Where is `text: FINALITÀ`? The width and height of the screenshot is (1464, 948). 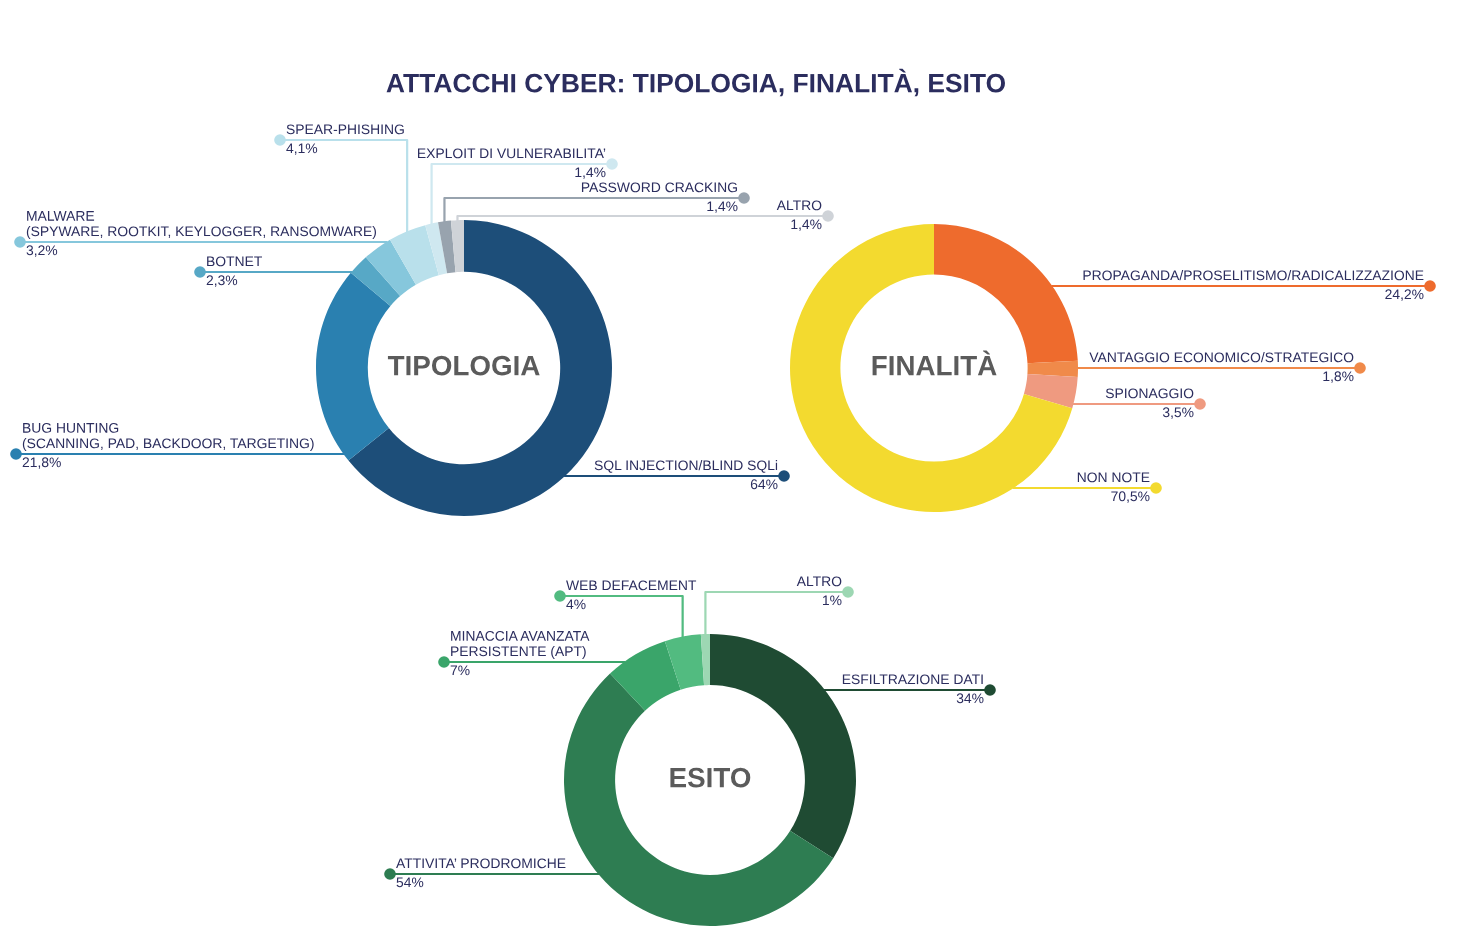 text: FINALITÀ is located at coordinates (934, 363).